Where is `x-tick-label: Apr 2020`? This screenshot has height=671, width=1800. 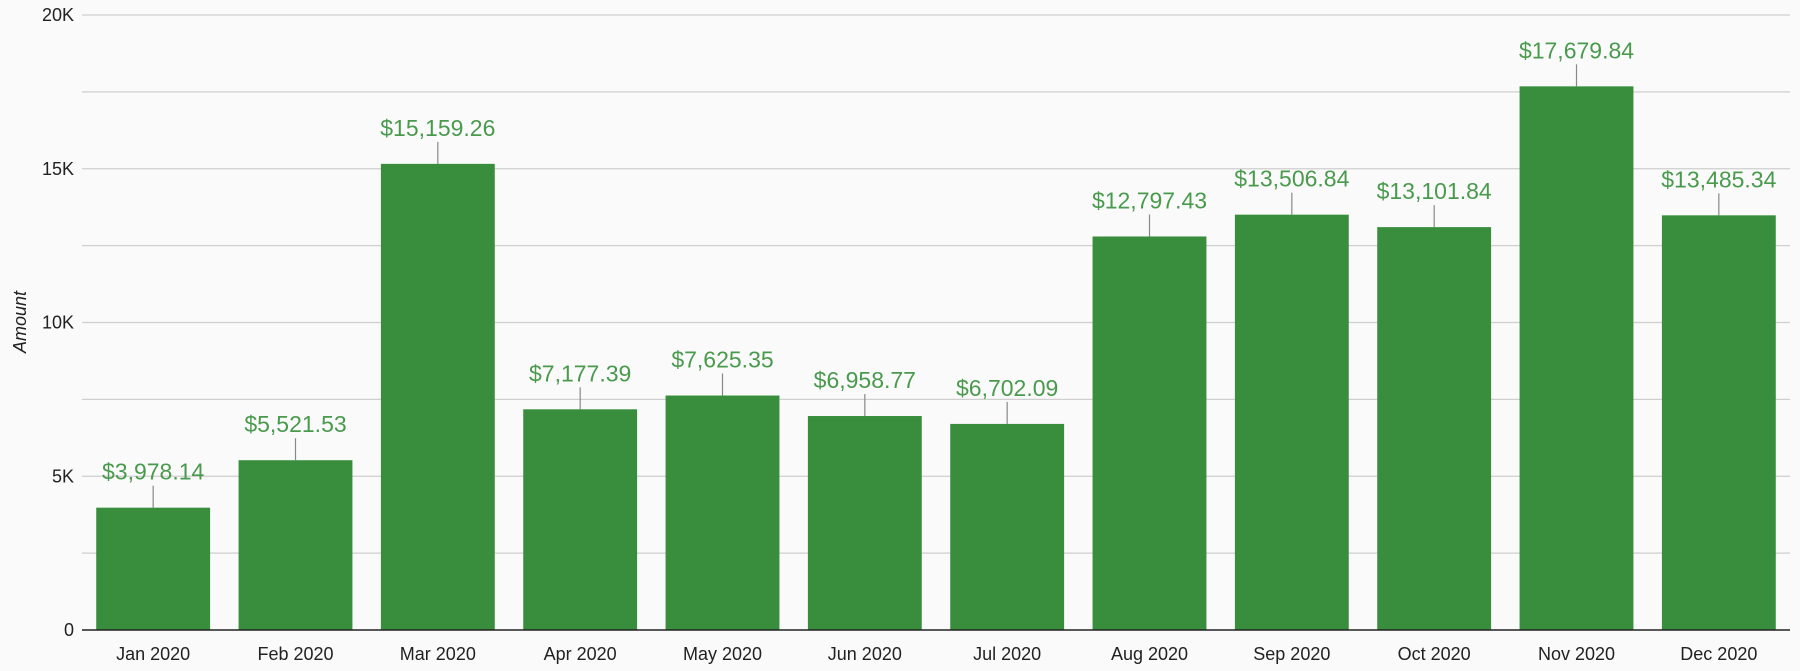 x-tick-label: Apr 2020 is located at coordinates (580, 654).